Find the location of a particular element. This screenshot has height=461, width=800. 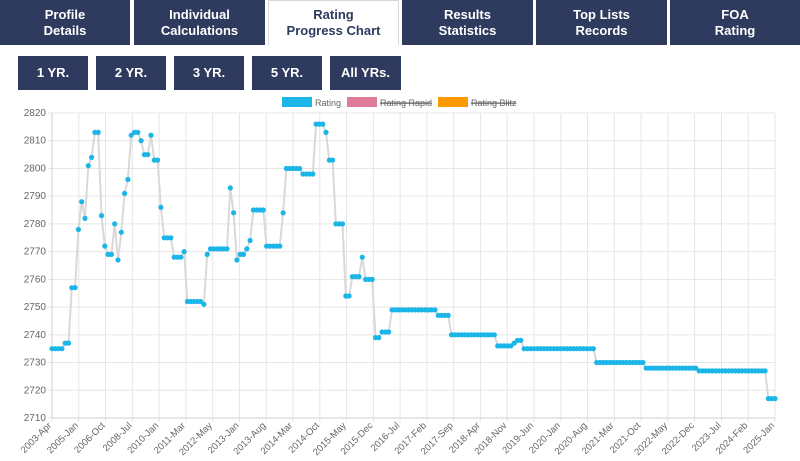

legend-swatch-rating-blitz is located at coordinates (453, 102).